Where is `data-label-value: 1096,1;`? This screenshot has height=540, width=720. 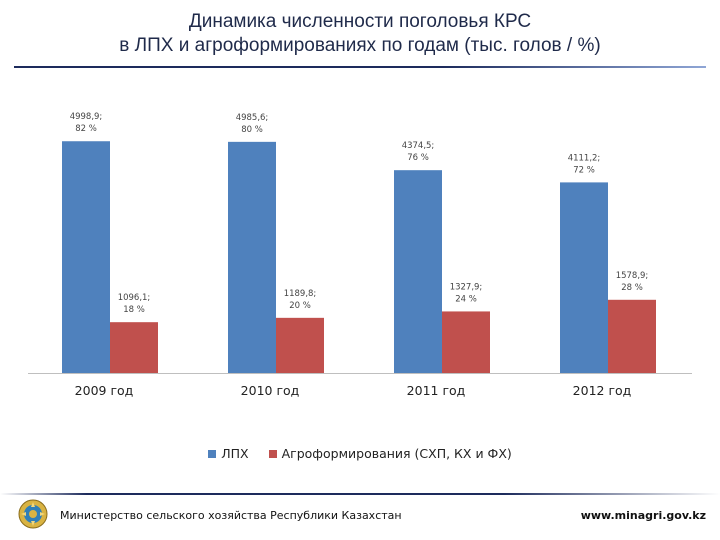
data-label-value: 1096,1; is located at coordinates (134, 298).